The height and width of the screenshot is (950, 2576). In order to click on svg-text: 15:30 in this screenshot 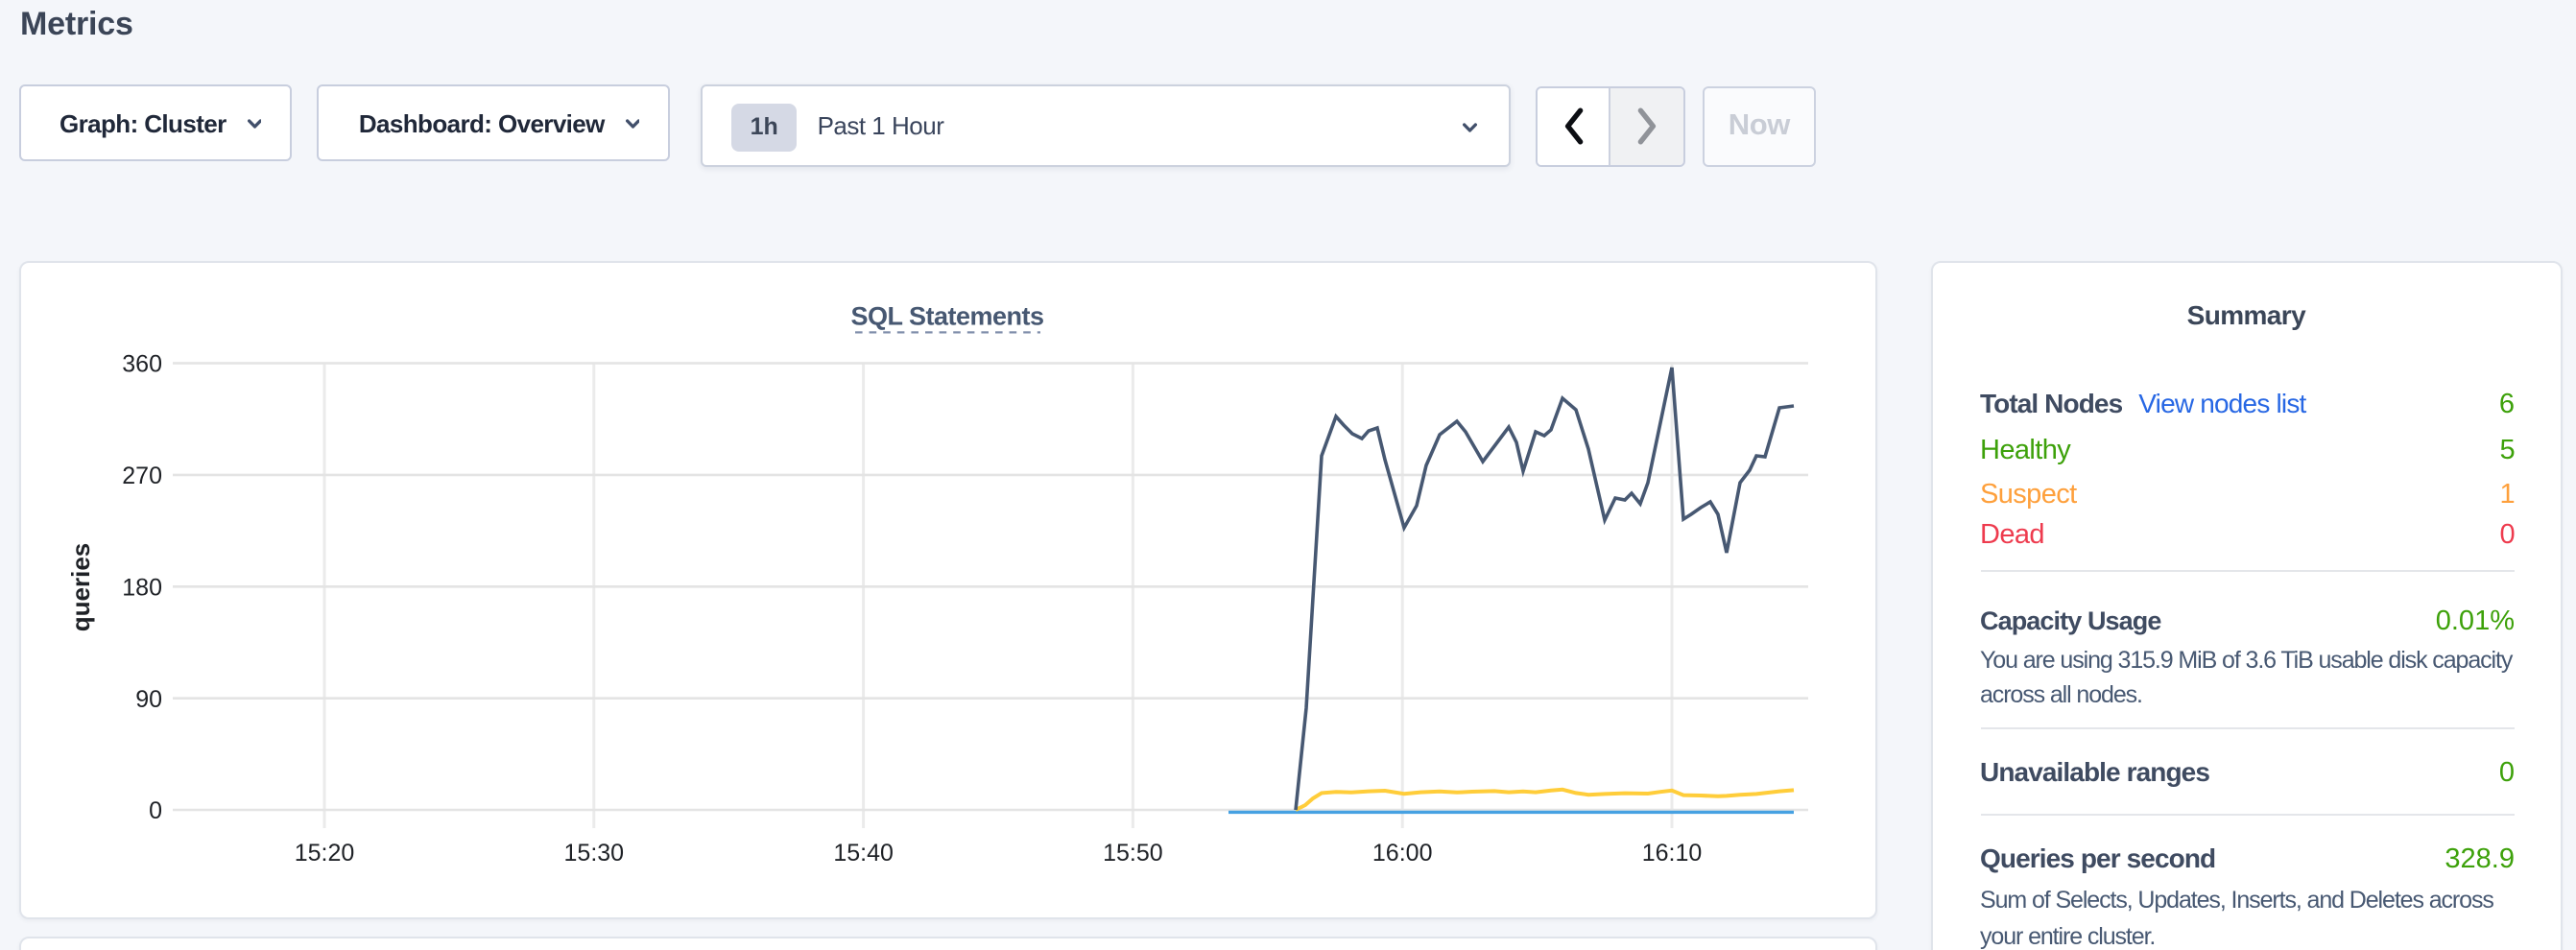, I will do `click(594, 853)`.